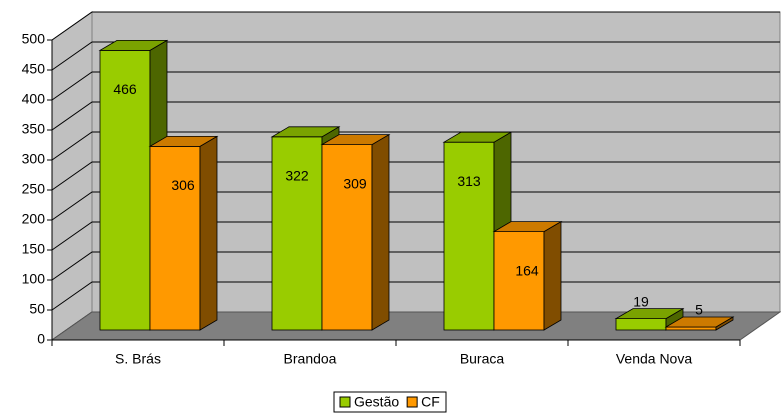  Describe the element at coordinates (34, 279) in the screenshot. I see `y-tick-label: 100` at that location.